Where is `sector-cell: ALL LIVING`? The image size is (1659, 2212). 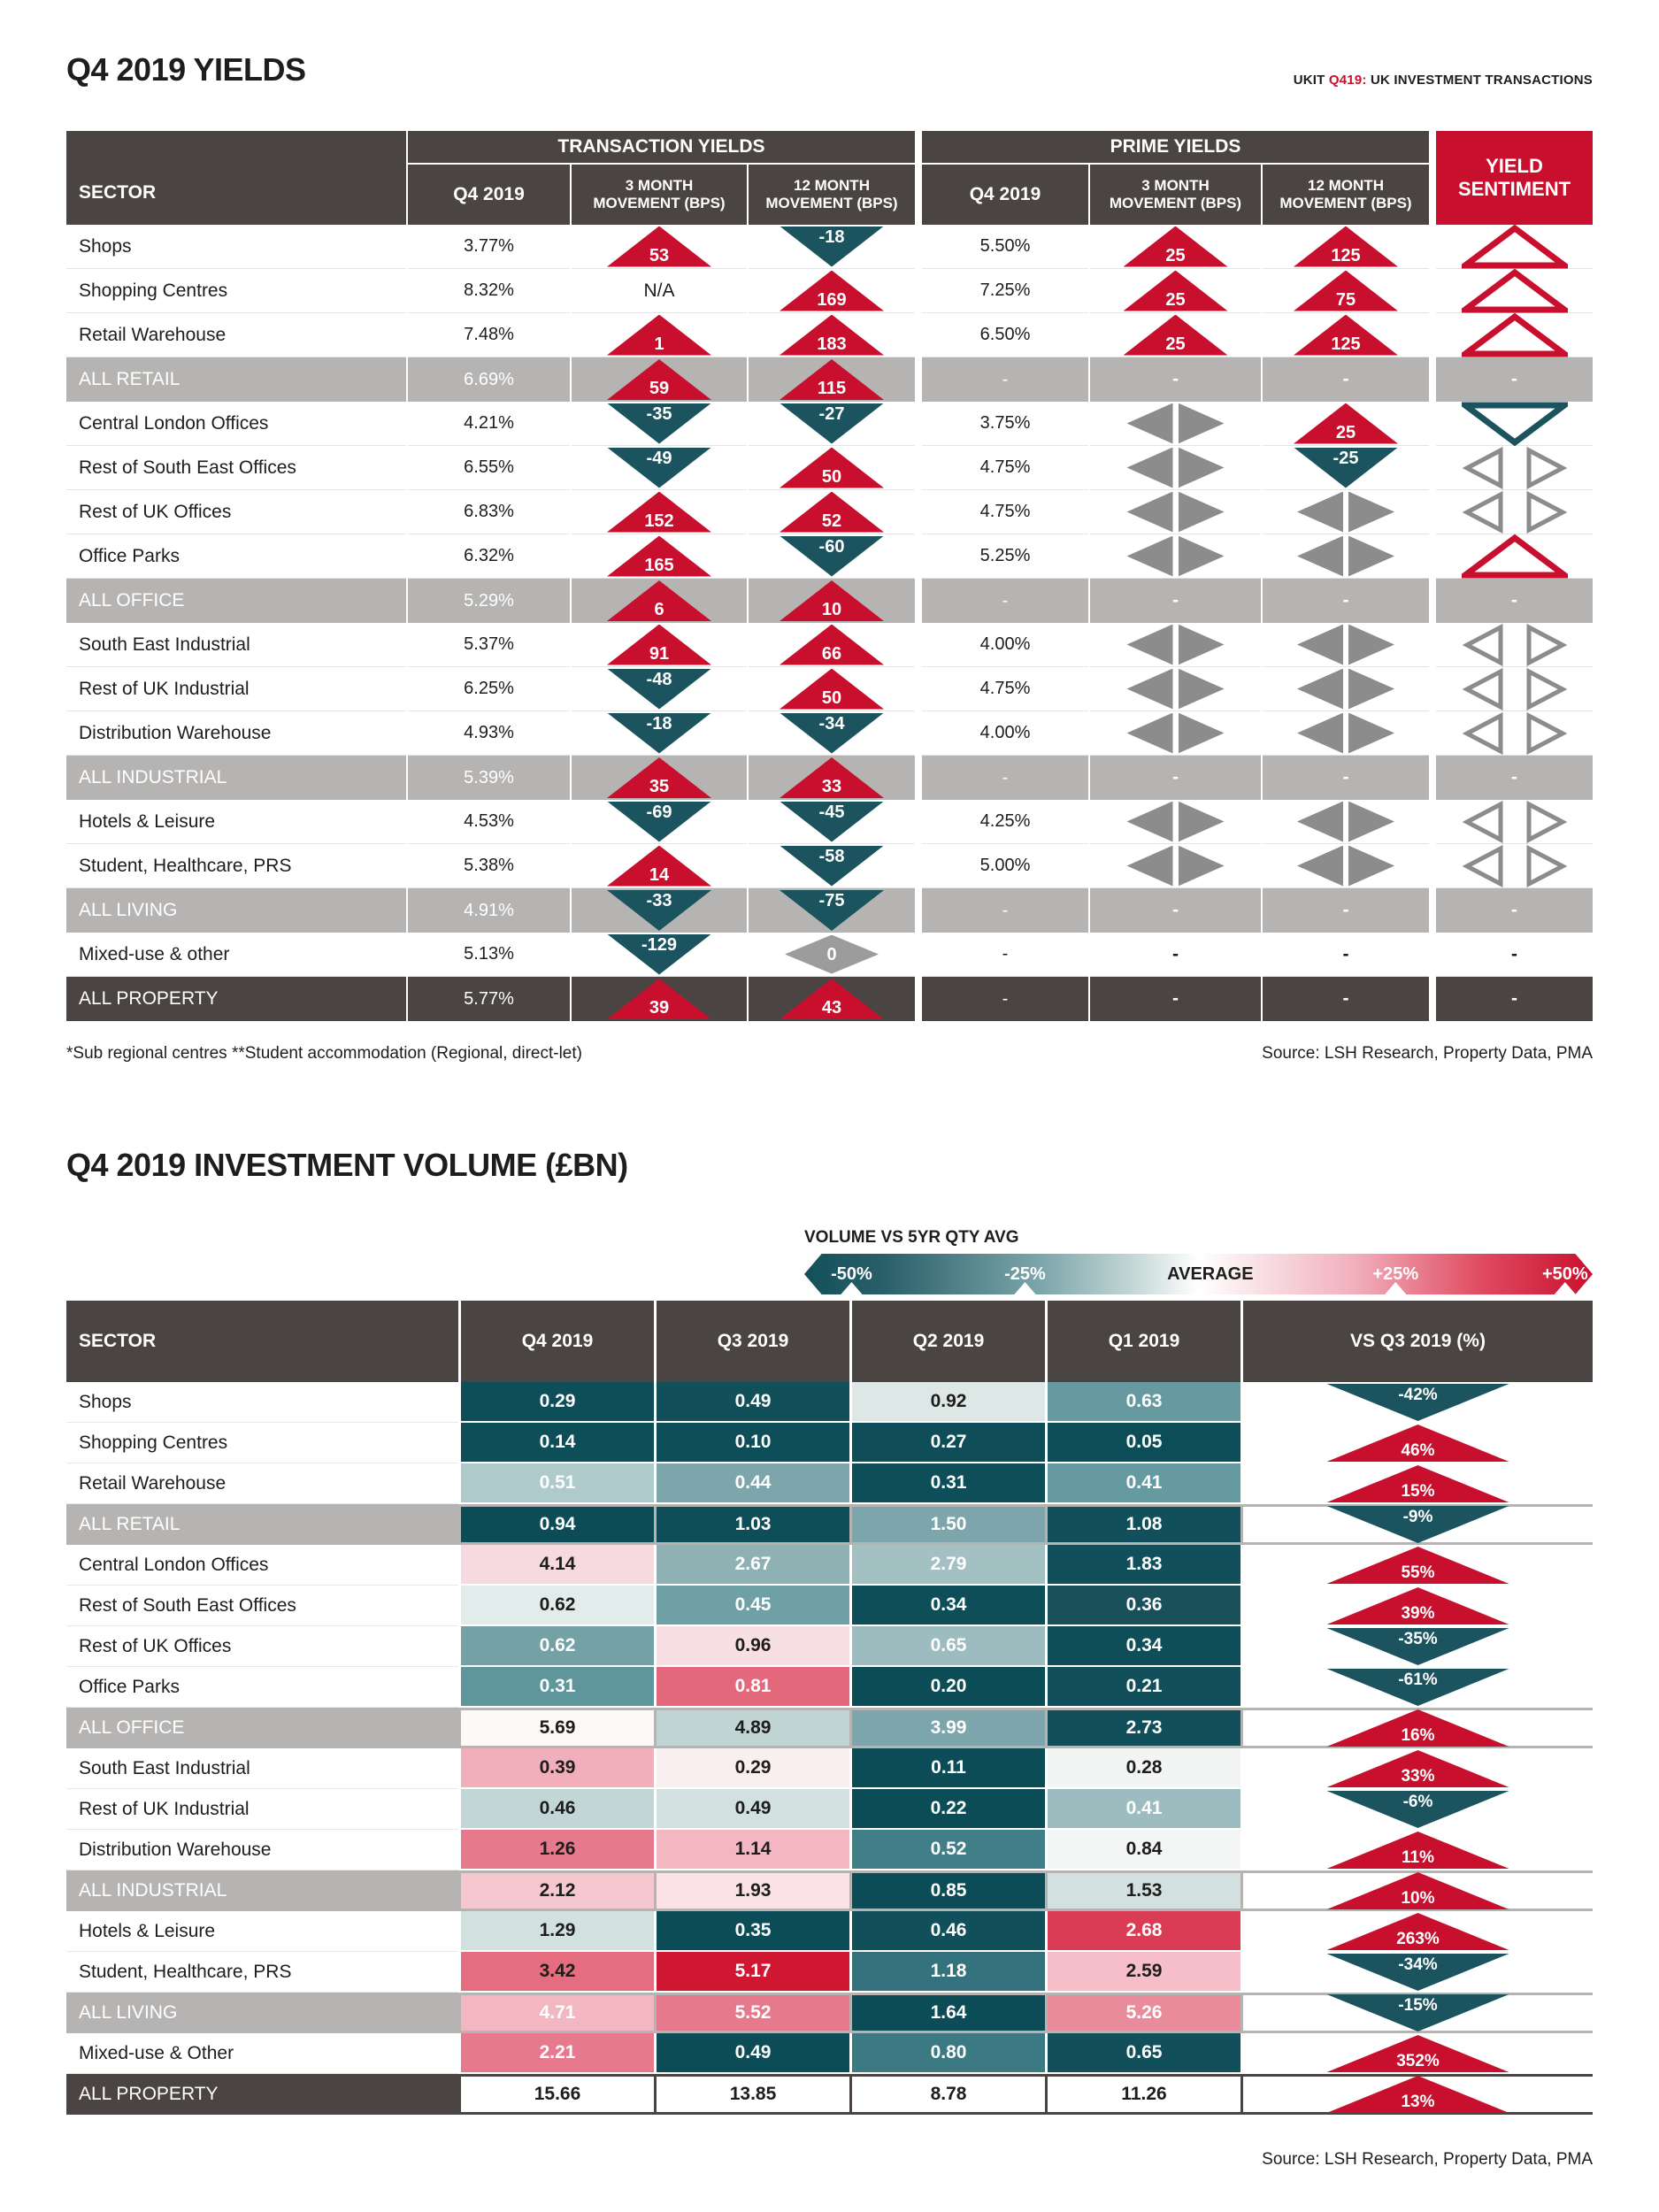 sector-cell: ALL LIVING is located at coordinates (128, 2013).